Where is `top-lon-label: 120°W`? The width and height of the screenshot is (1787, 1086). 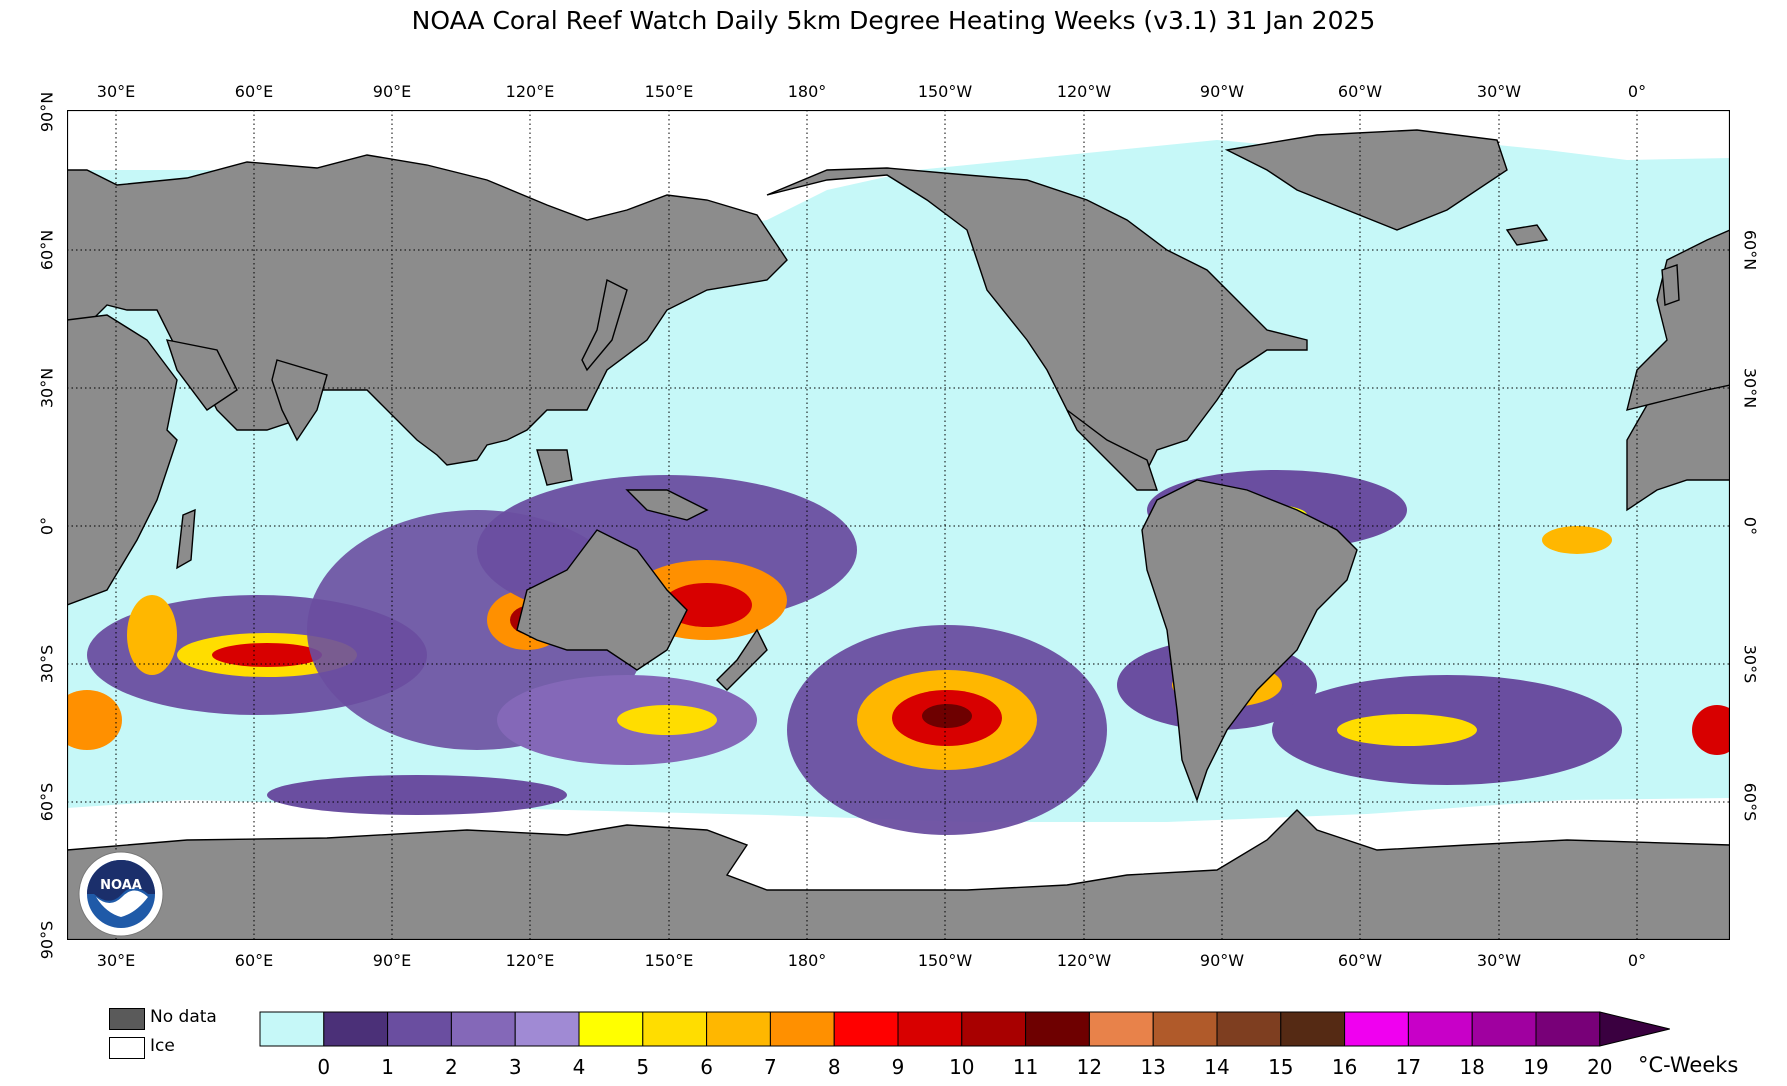 top-lon-label: 120°W is located at coordinates (1084, 91).